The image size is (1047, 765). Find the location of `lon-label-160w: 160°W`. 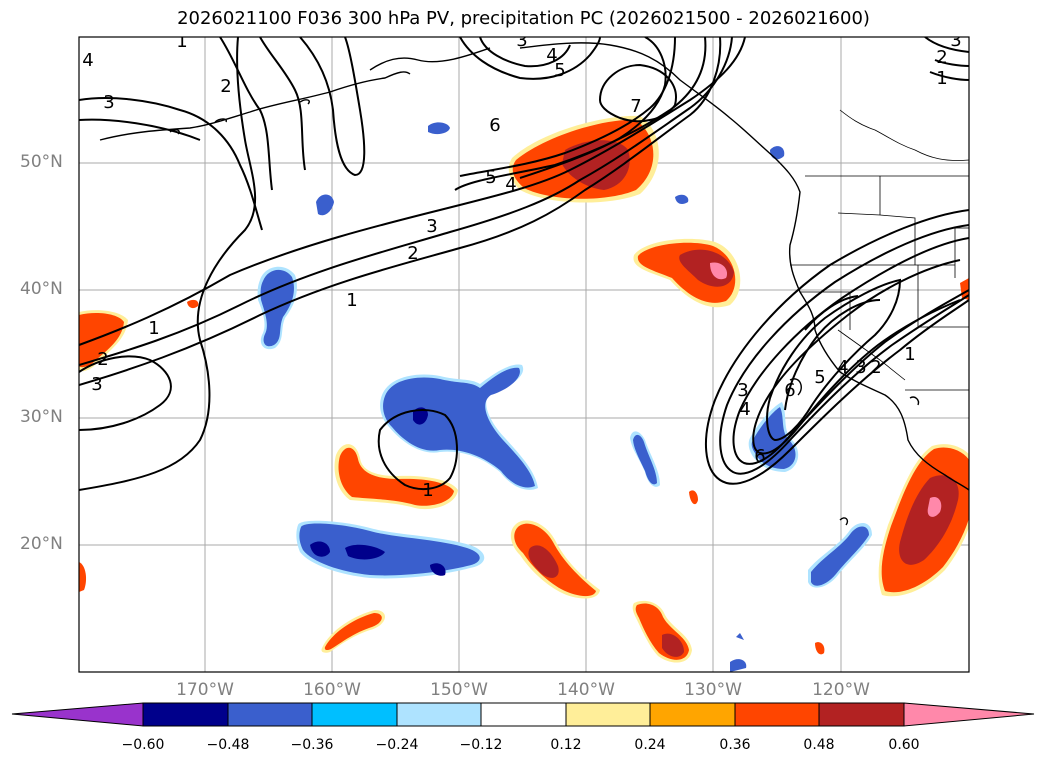

lon-label-160w: 160°W is located at coordinates (332, 690).